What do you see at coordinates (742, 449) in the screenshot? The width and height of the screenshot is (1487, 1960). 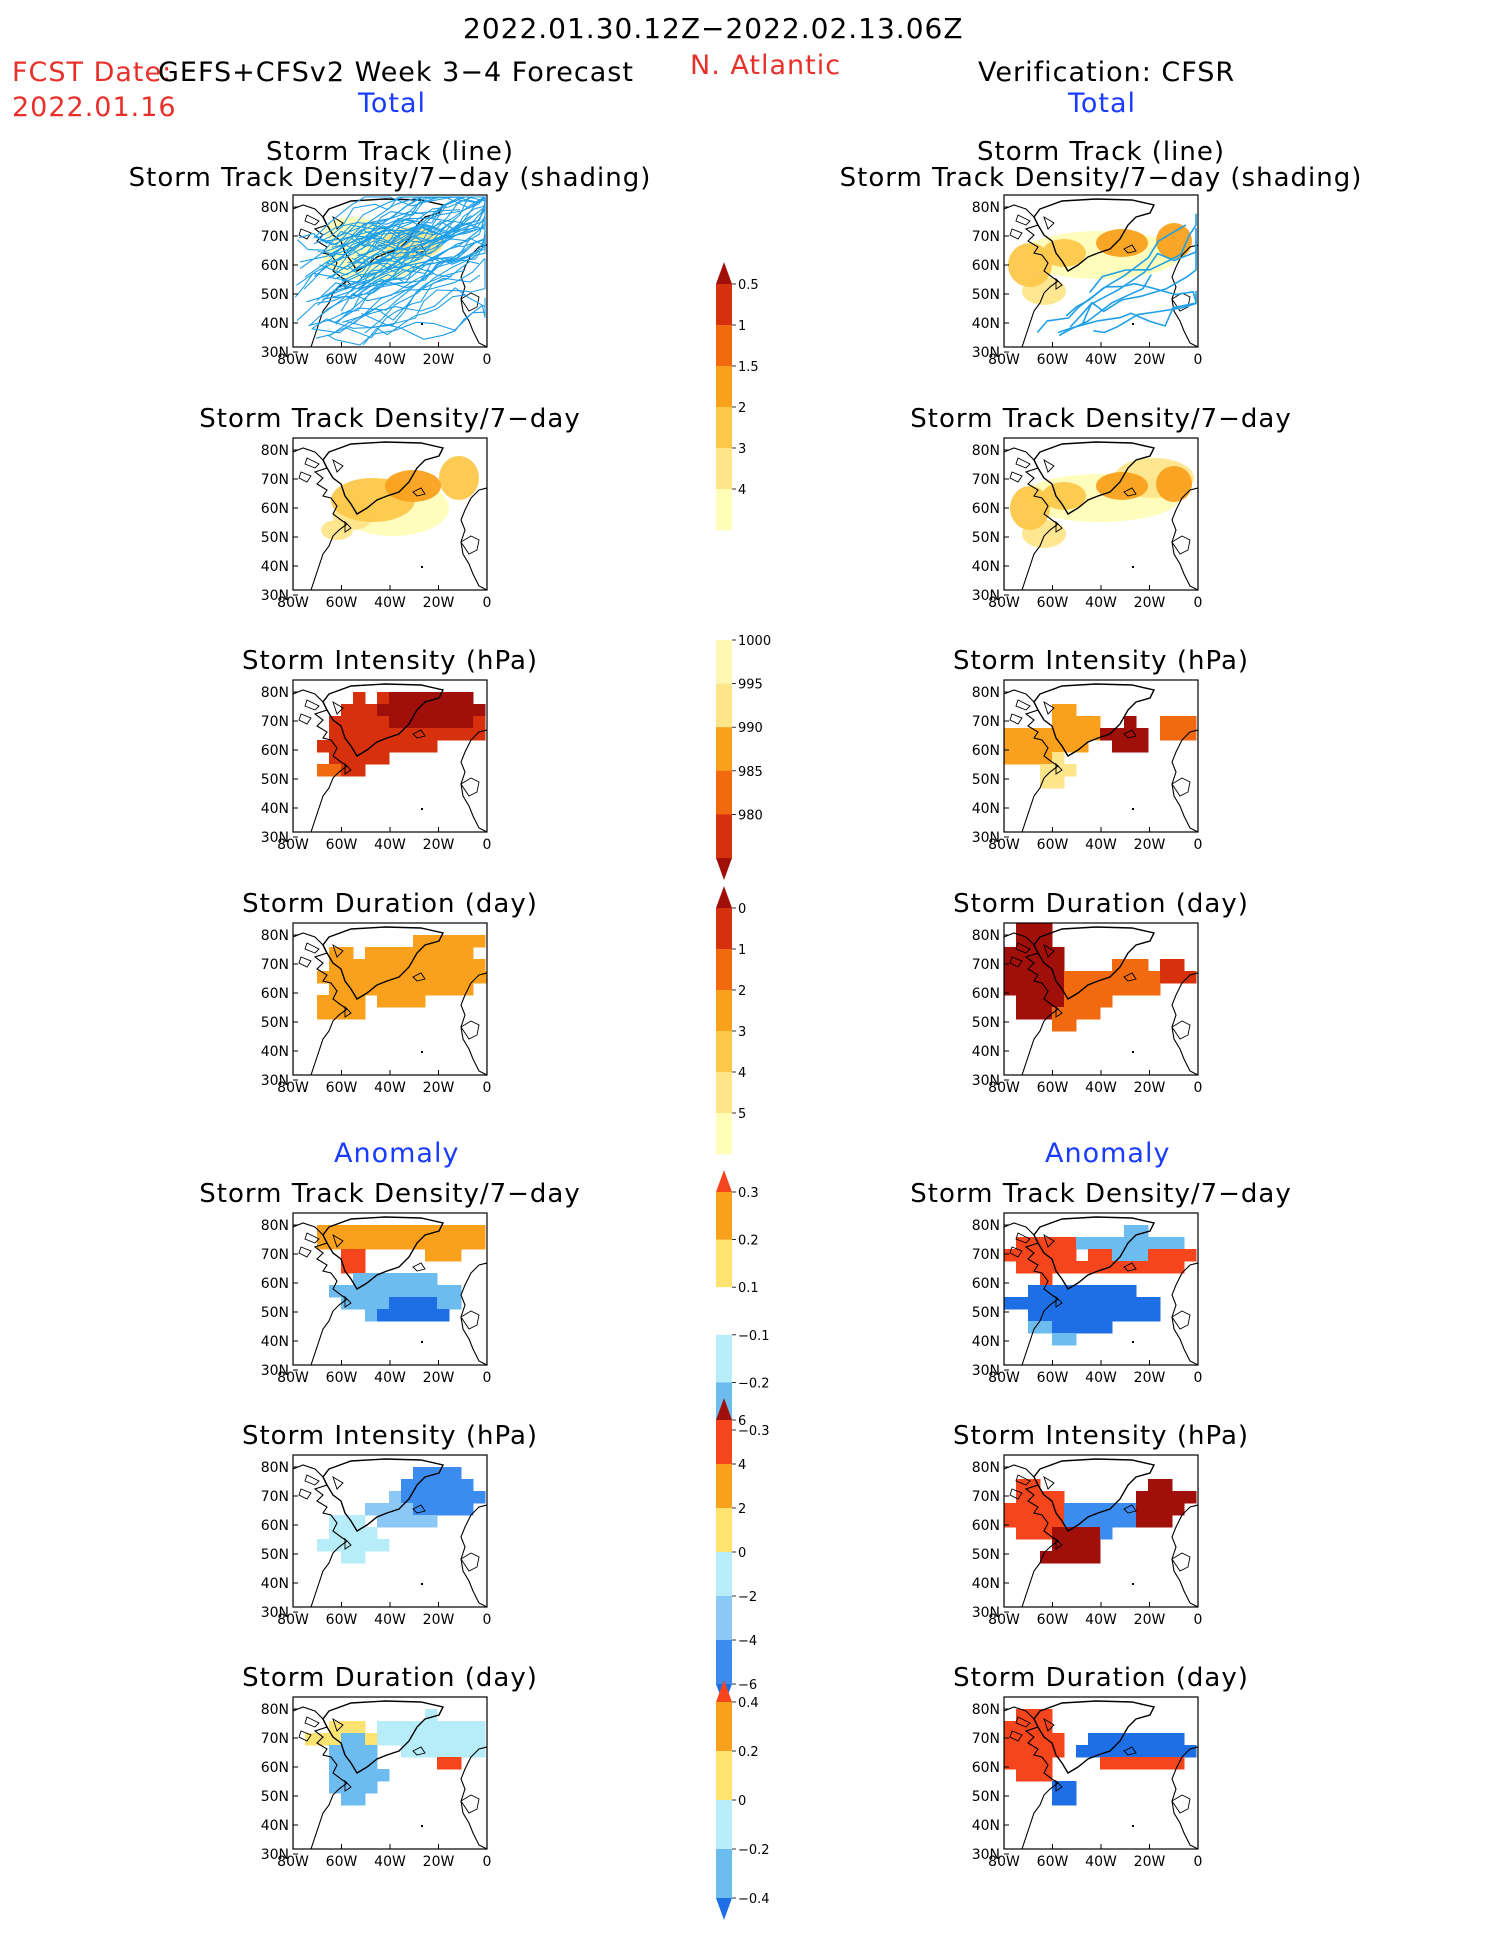 I see `colorbar-label: 3` at bounding box center [742, 449].